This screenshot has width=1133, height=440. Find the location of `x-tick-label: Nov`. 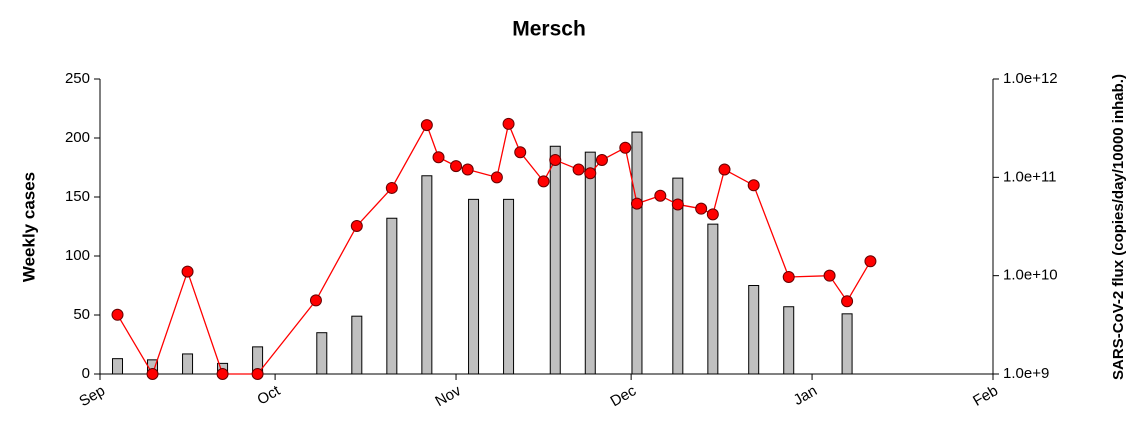

x-tick-label: Nov is located at coordinates (448, 396).